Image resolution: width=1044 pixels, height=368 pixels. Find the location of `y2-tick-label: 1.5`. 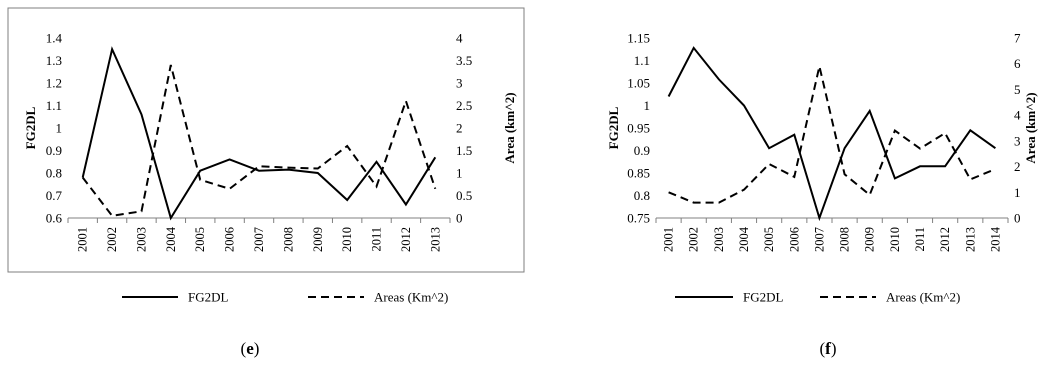

y2-tick-label: 1.5 is located at coordinates (464, 150).